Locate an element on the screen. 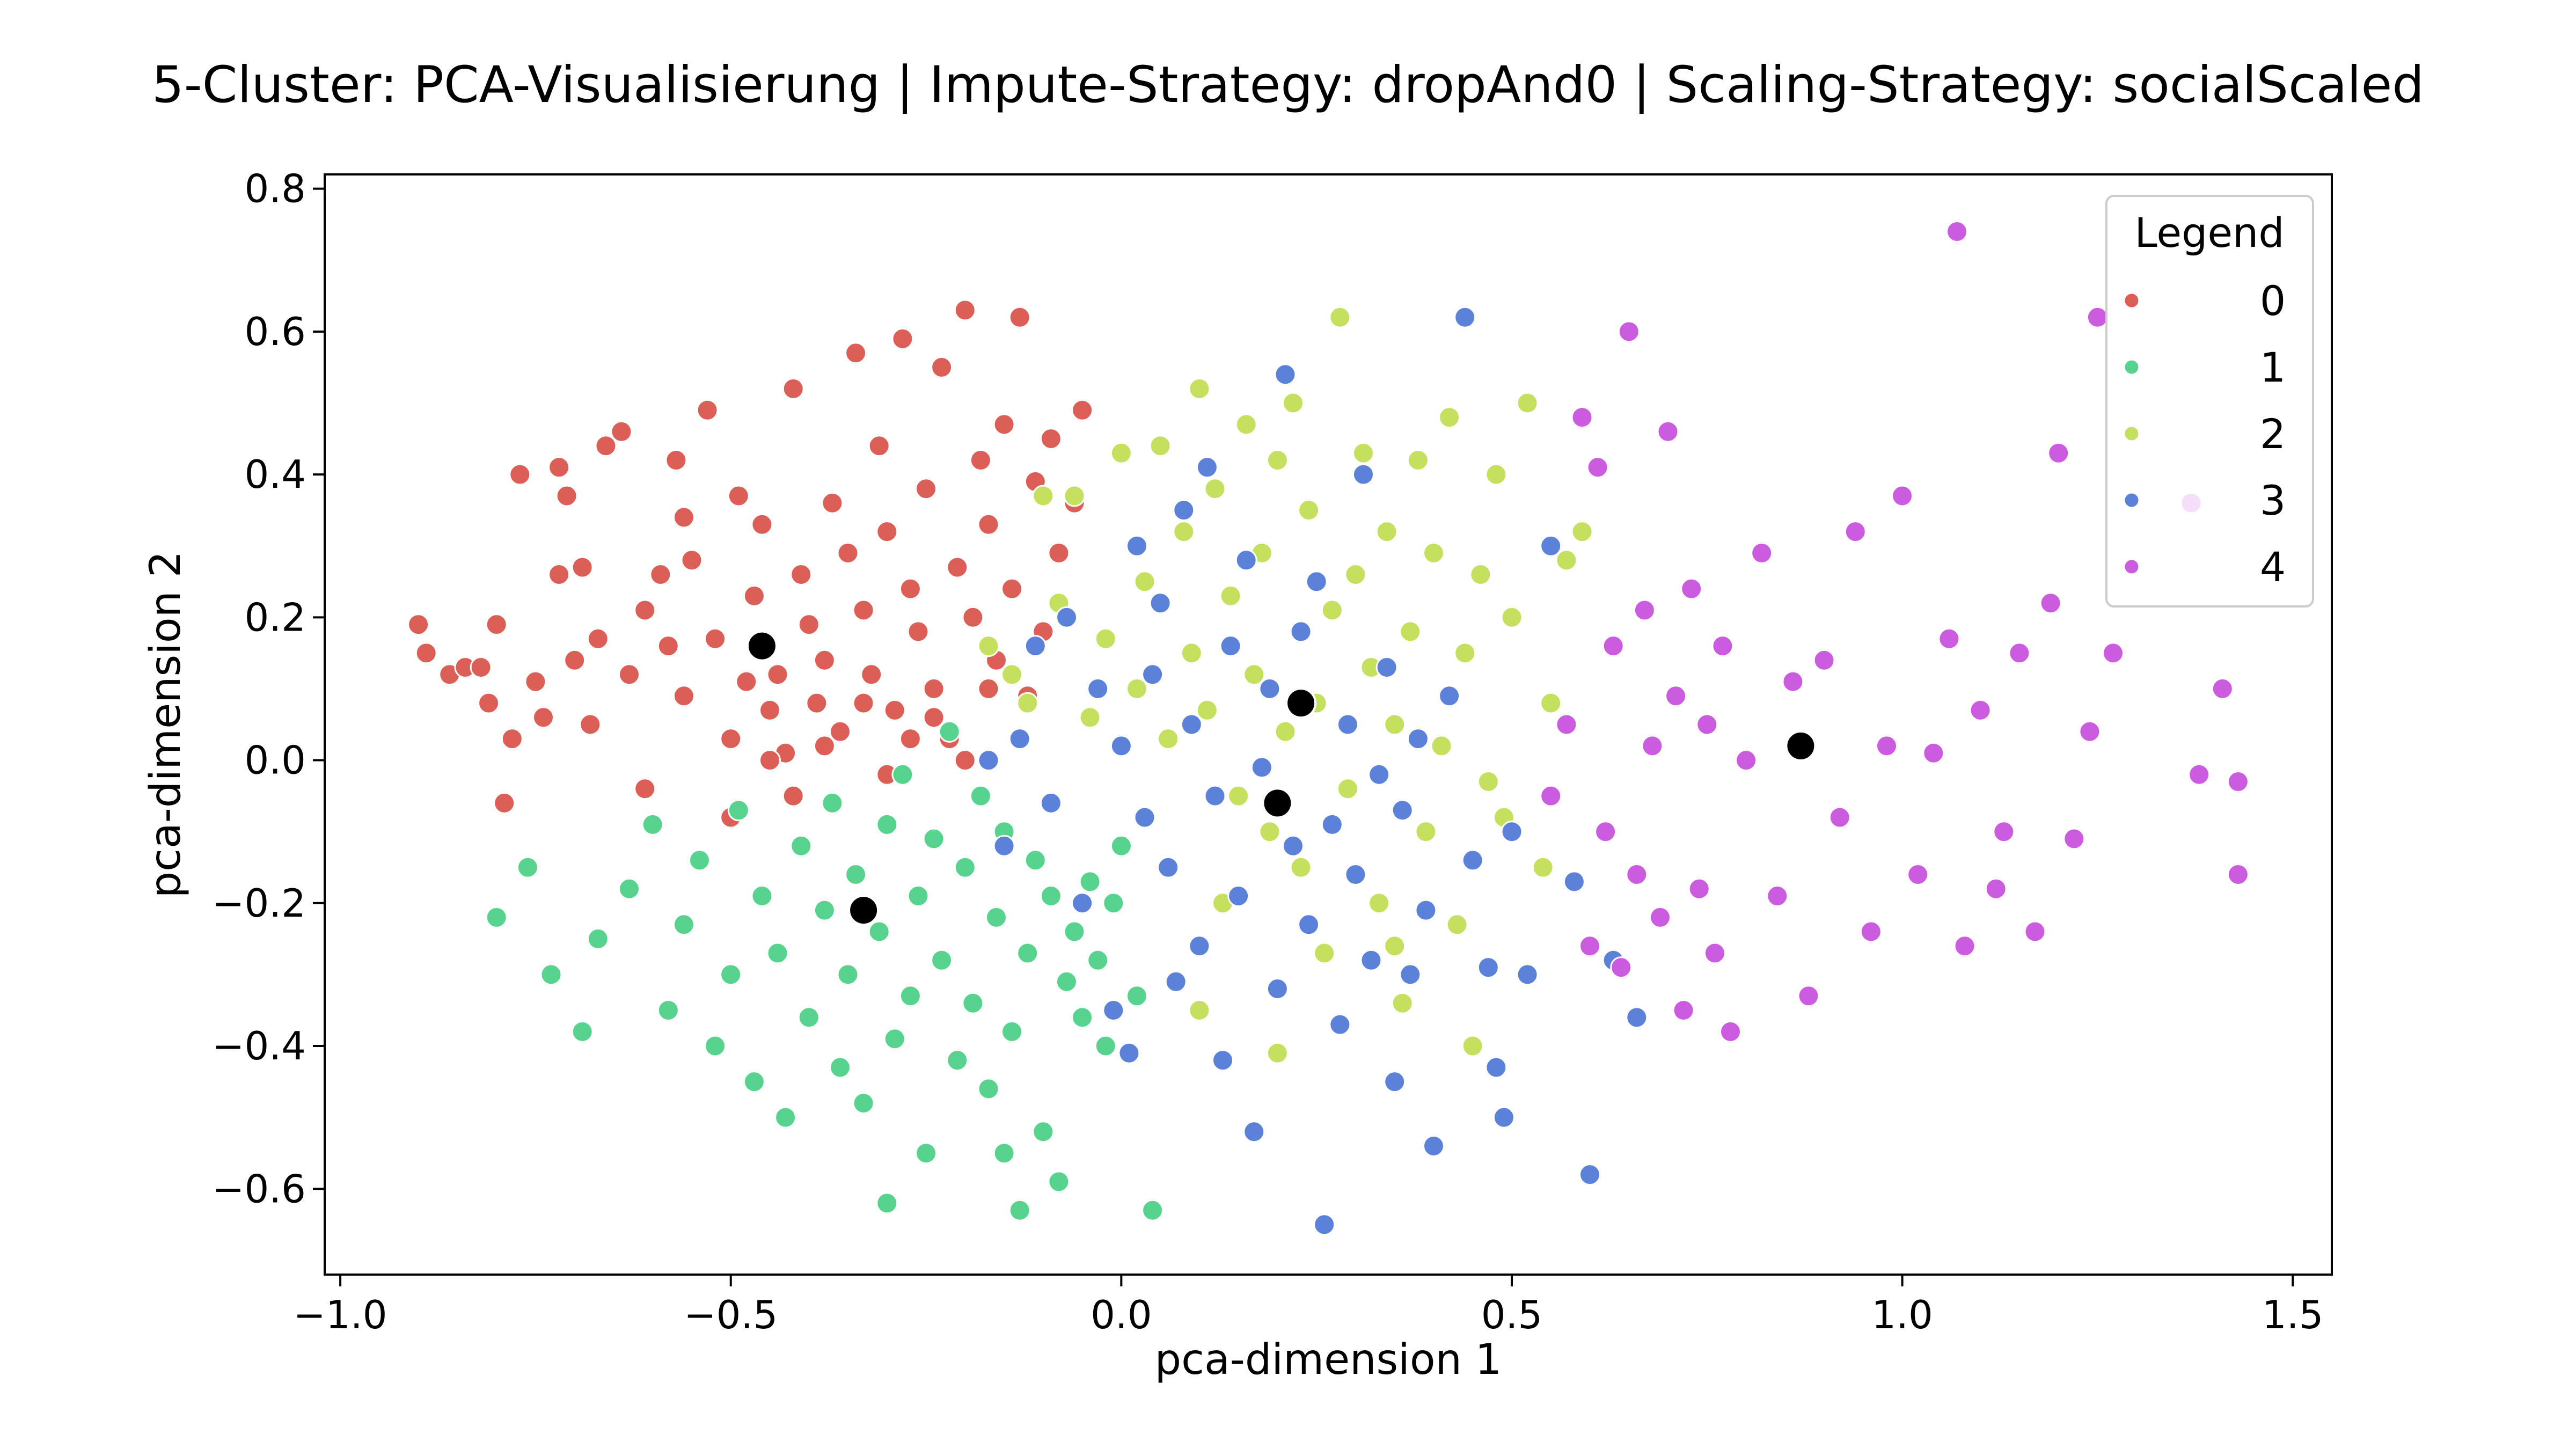 This screenshot has width=2576, height=1449. legend: Legend 0 1 2 3 4 is located at coordinates (2209, 401).